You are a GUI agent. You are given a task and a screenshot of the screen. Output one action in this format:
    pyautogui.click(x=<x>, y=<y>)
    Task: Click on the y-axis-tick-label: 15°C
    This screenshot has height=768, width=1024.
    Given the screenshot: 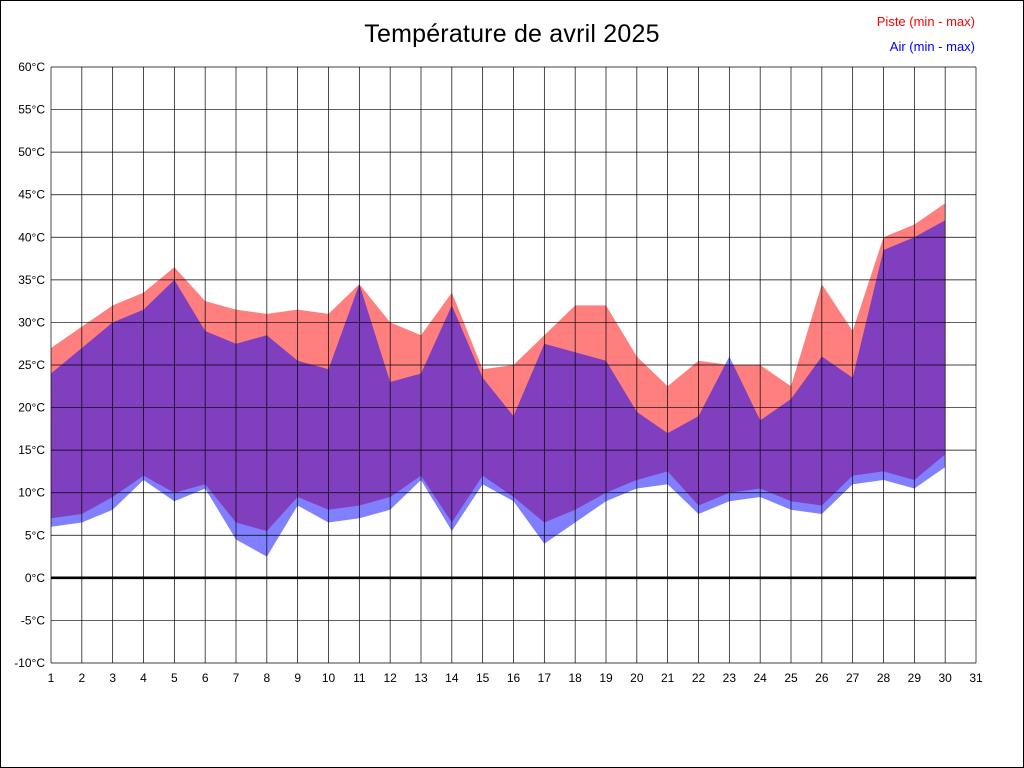 What is the action you would take?
    pyautogui.click(x=31, y=450)
    